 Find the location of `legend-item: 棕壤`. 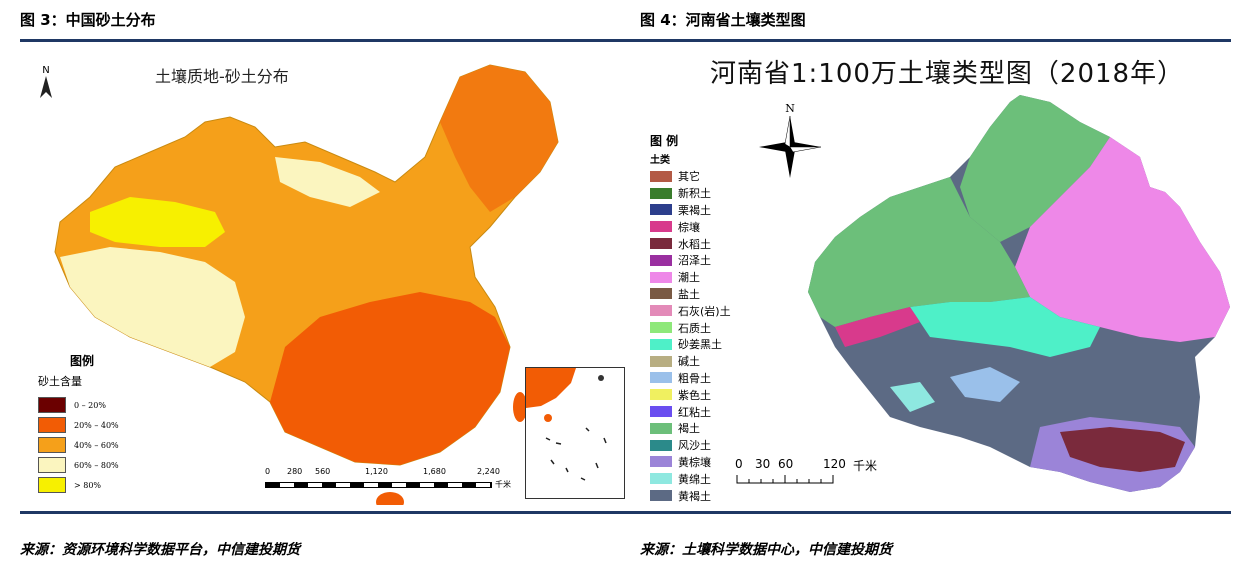

legend-item: 棕壤 is located at coordinates (690, 226).